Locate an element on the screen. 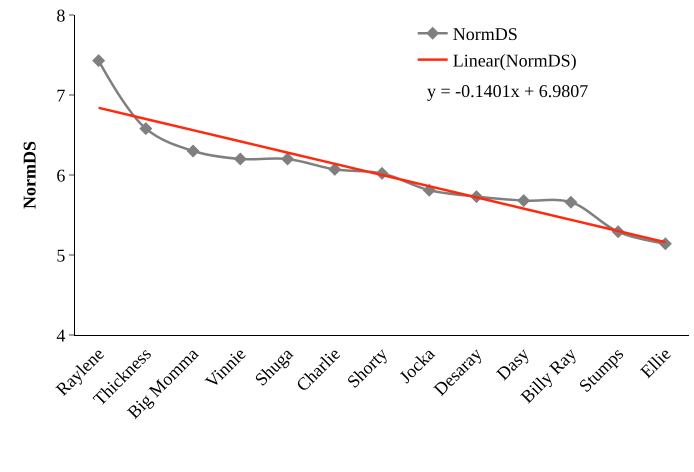  x-tick-label: Ellie is located at coordinates (655, 363).